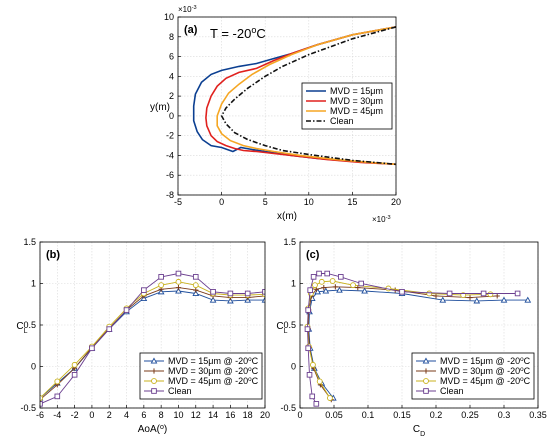 The height and width of the screenshot is (445, 550). What do you see at coordinates (381, 219) in the screenshot?
I see `x-exponent-label: ×10⁻³` at bounding box center [381, 219].